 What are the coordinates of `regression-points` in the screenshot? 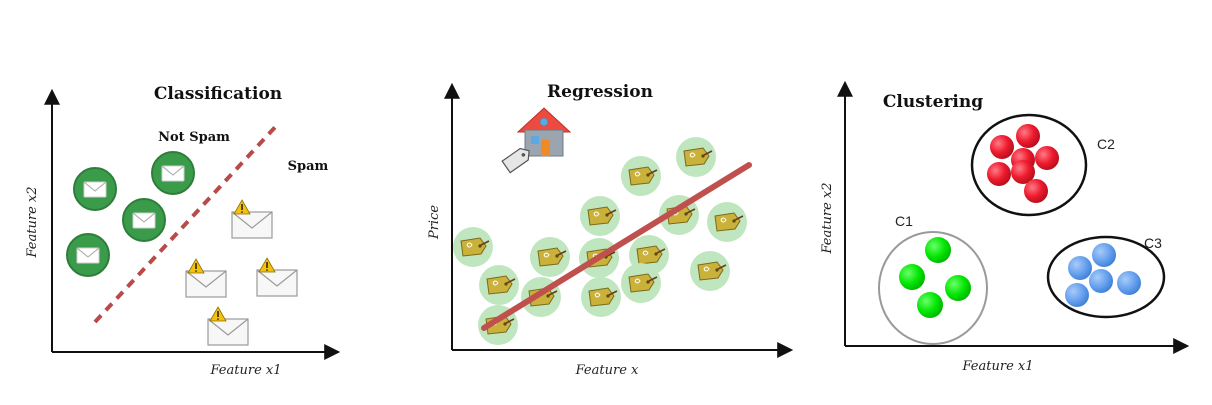 It's located at (600, 241).